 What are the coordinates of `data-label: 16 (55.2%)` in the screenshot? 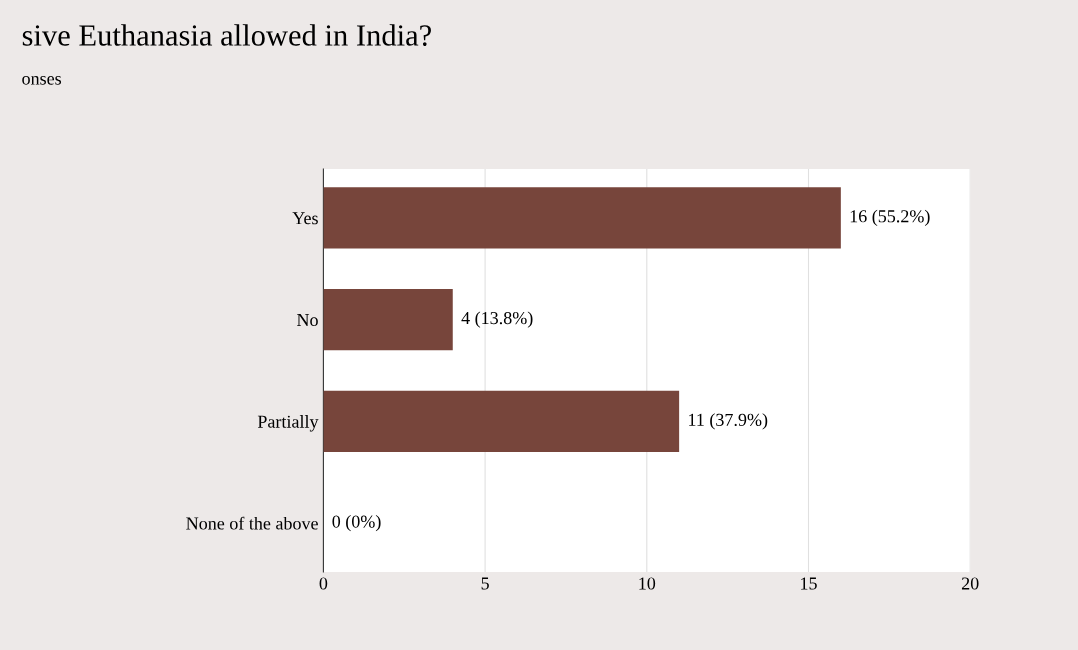 It's located at (890, 218).